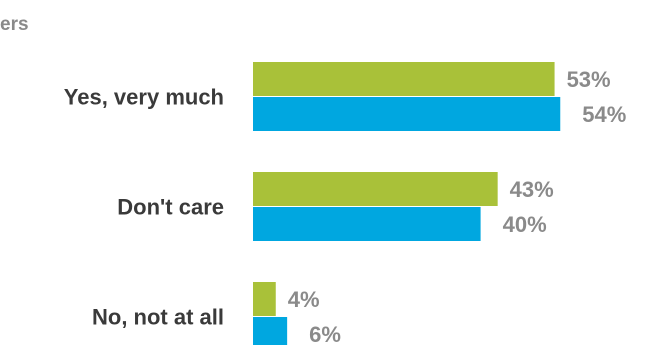  I want to click on value-label-yes-very-much-series-2: 54%, so click(604, 114).